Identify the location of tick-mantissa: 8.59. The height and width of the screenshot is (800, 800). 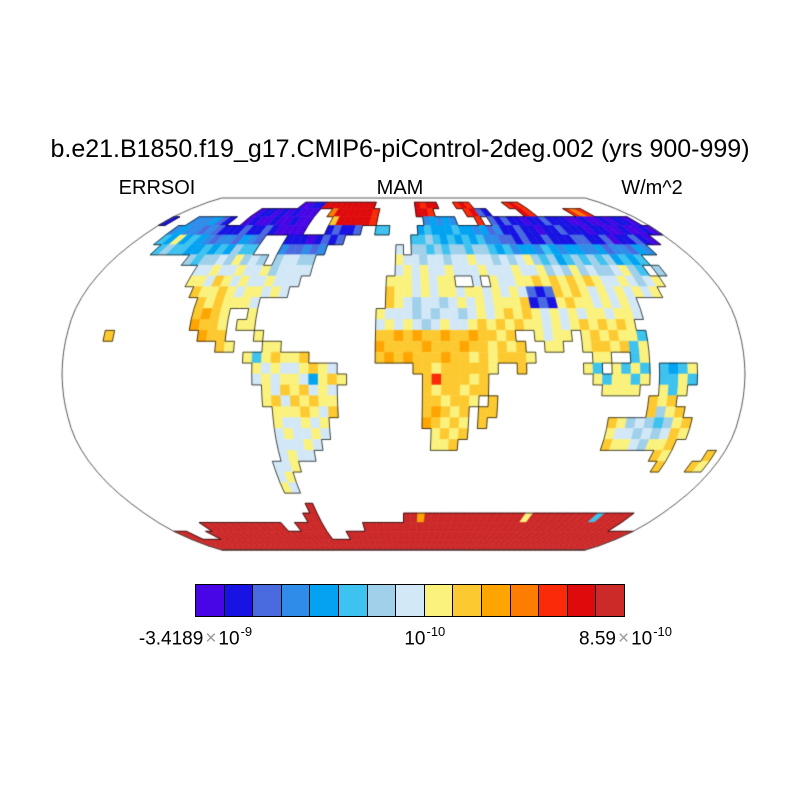
(597, 639).